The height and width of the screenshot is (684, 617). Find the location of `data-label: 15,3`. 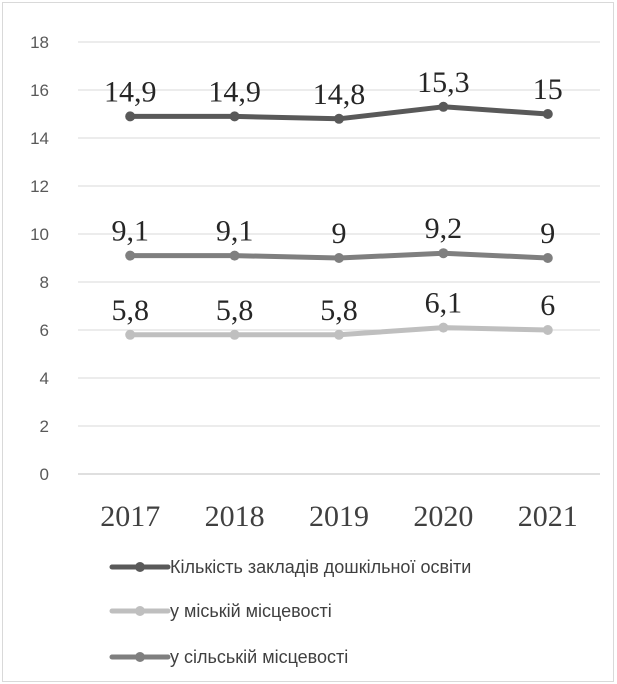

data-label: 15,3 is located at coordinates (443, 82).